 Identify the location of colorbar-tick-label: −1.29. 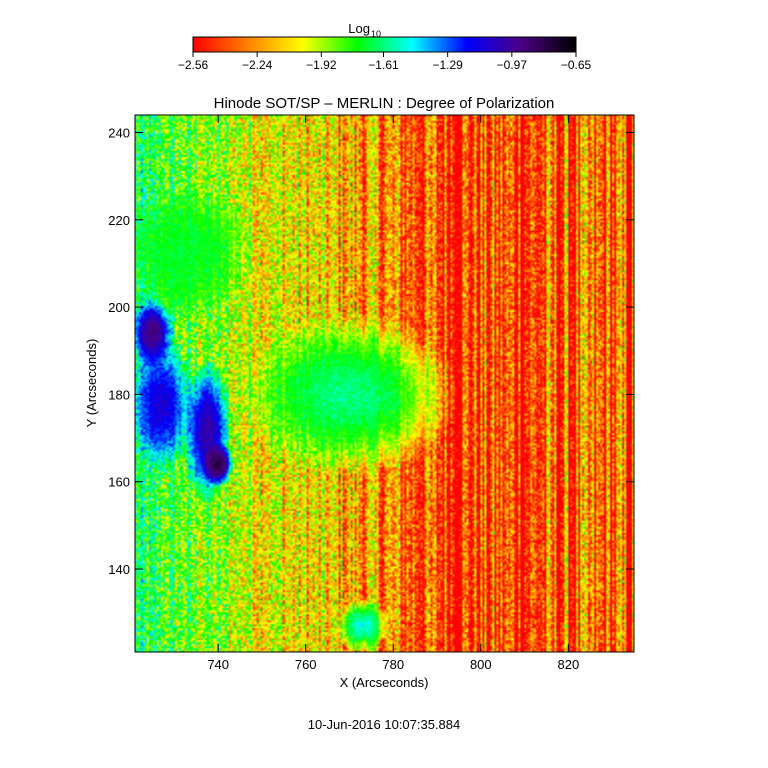
(447, 65).